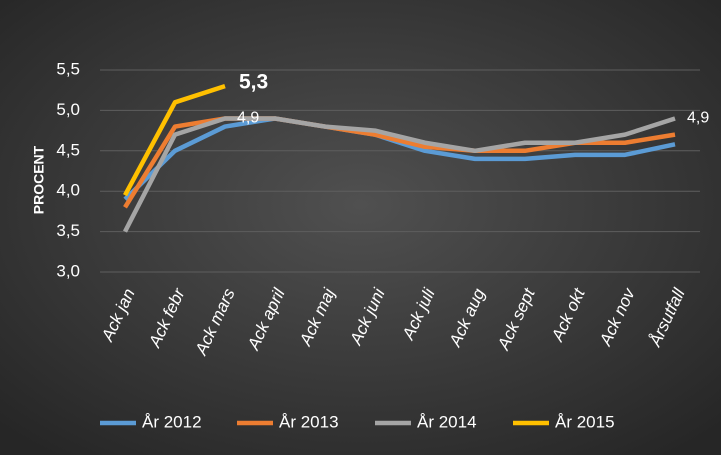 This screenshot has width=721, height=455. Describe the element at coordinates (68, 109) in the screenshot. I see `y-tick-label: 5,0` at that location.